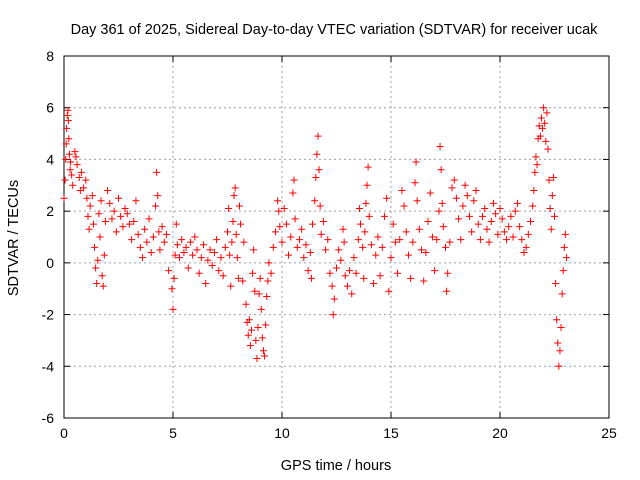  Describe the element at coordinates (50, 108) in the screenshot. I see `y-tick-label: 6` at that location.